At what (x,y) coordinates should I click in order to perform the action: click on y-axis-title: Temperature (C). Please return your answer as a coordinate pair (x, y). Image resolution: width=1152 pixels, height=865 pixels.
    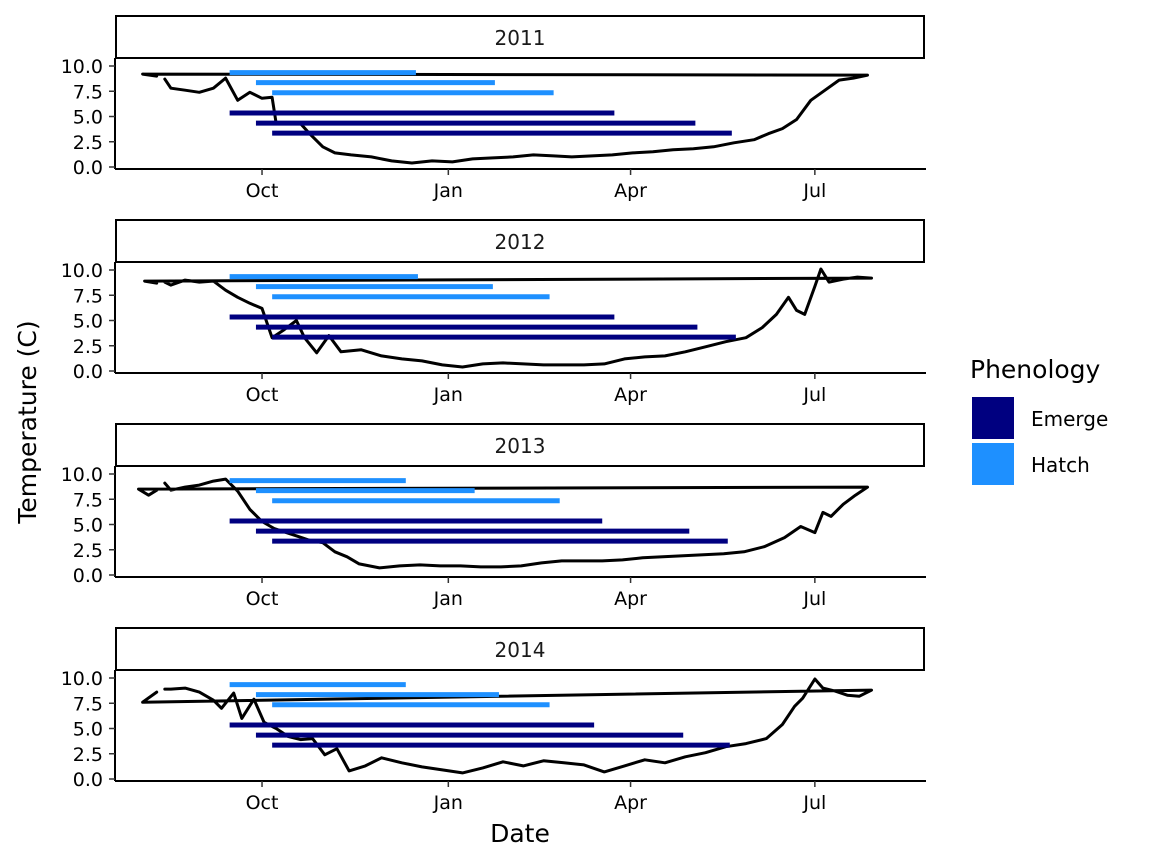
    Looking at the image, I should click on (27, 422).